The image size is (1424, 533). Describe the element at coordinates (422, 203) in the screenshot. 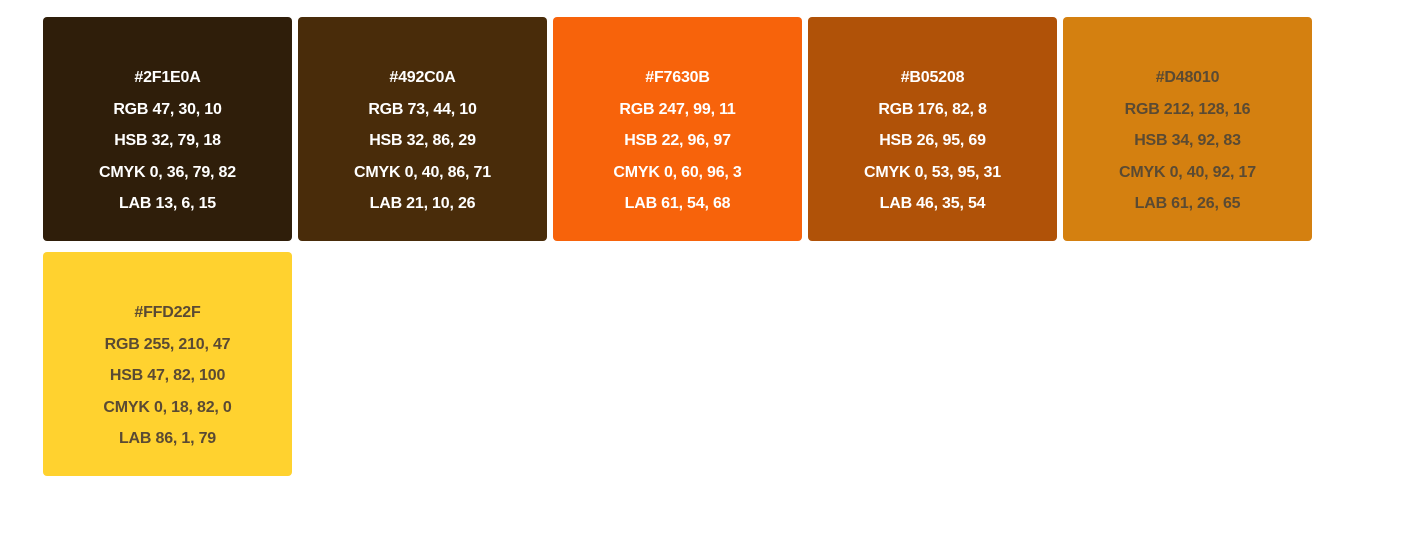

I see `swatch-lab: LAB 21, 10, 26` at that location.